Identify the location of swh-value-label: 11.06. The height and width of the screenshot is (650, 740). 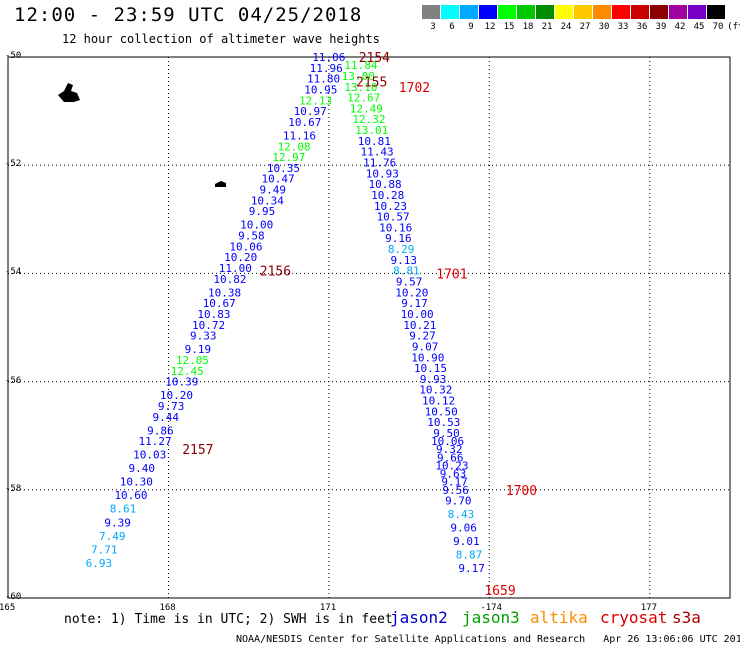
(328, 57).